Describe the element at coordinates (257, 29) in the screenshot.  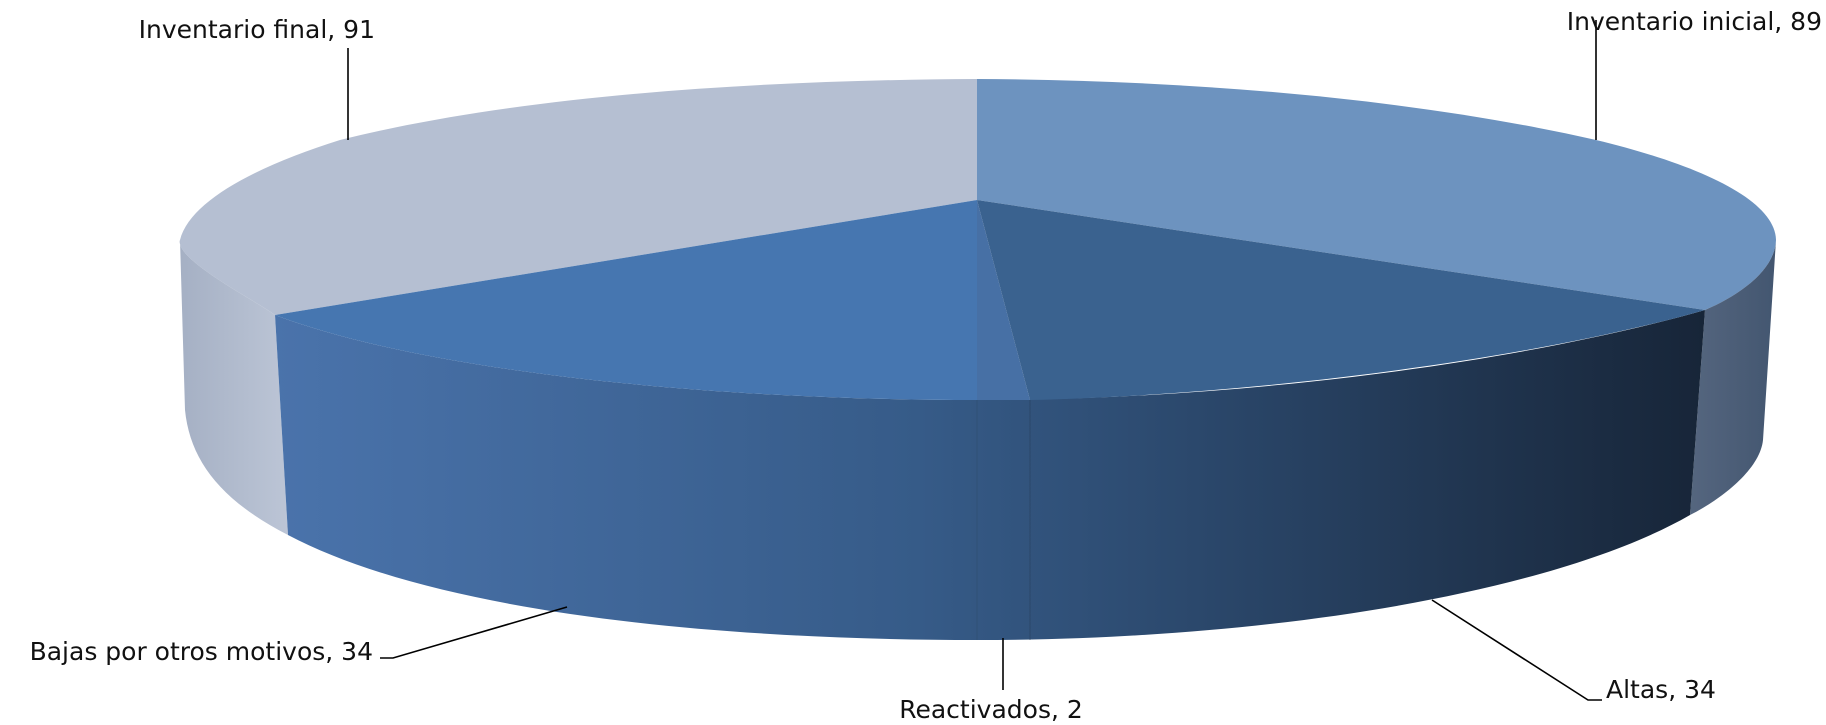
I see `data-label-inventario-final: Inventario final, 91` at that location.